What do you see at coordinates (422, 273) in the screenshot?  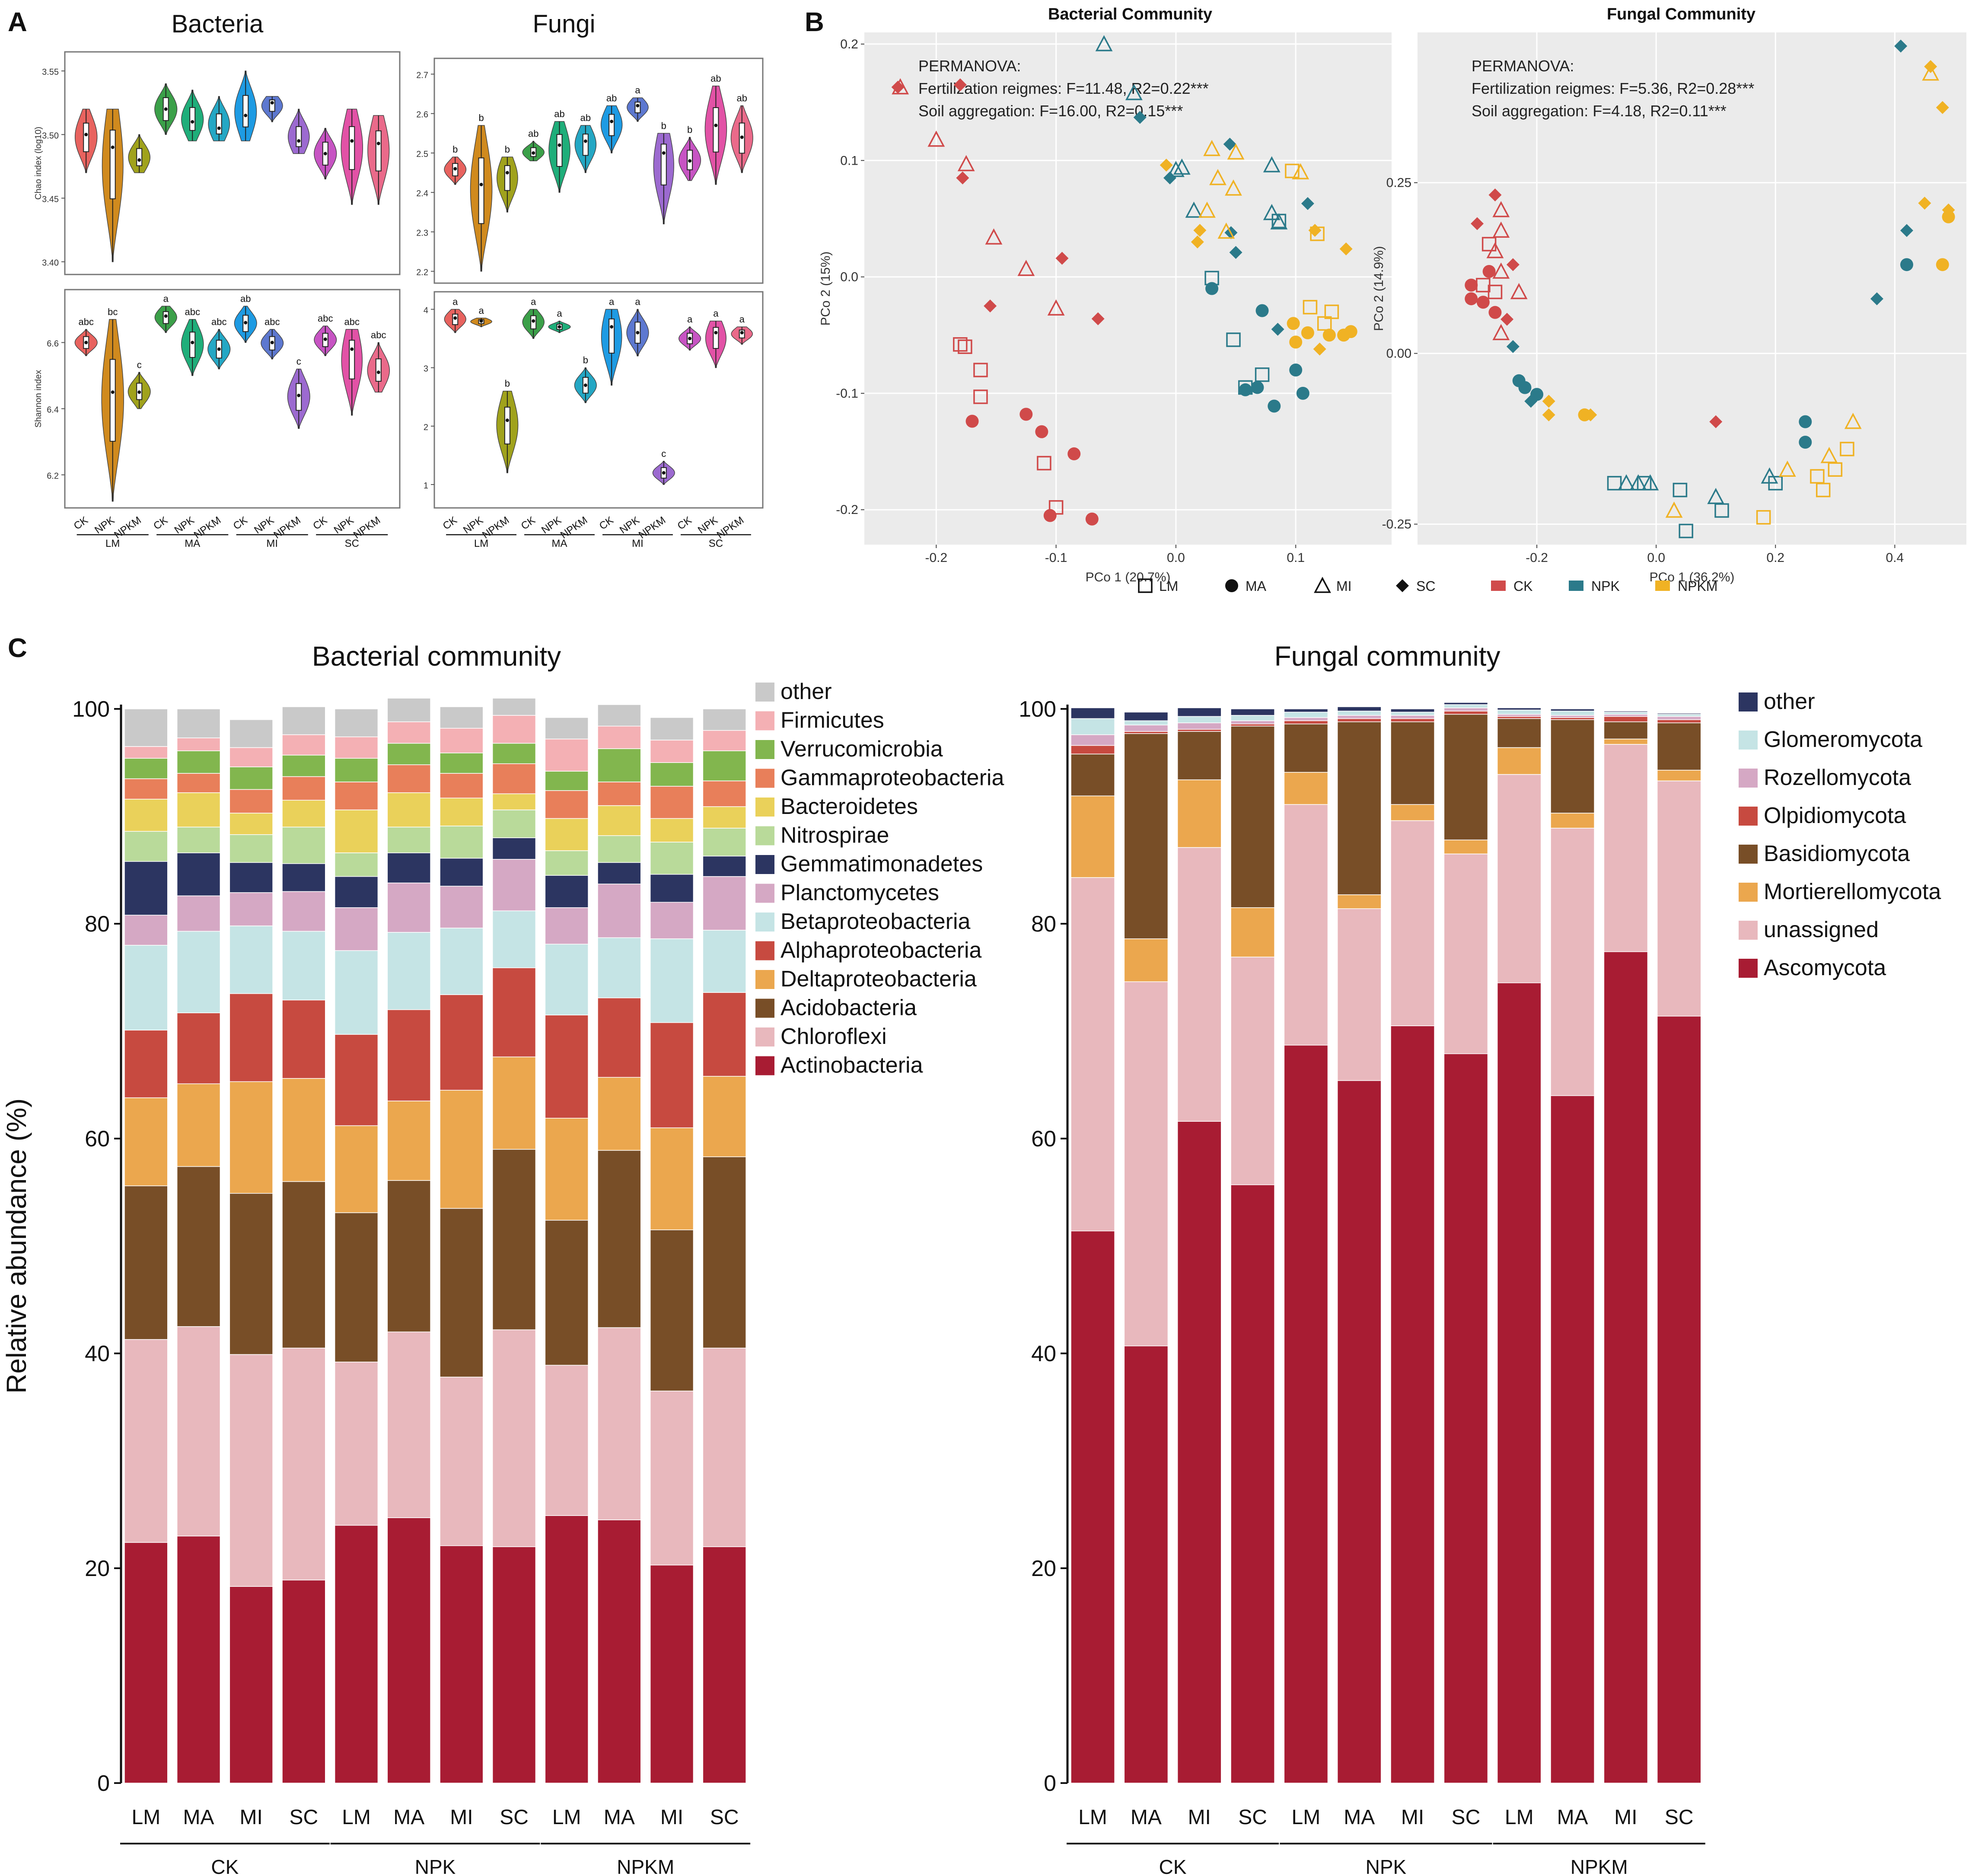 I see `y-tick-label: 2.2` at bounding box center [422, 273].